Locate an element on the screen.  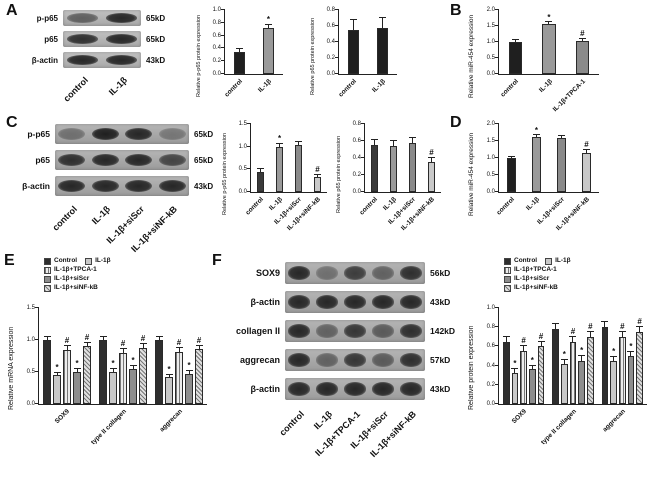
panel-label-b: B is located at coordinates (456, 10).